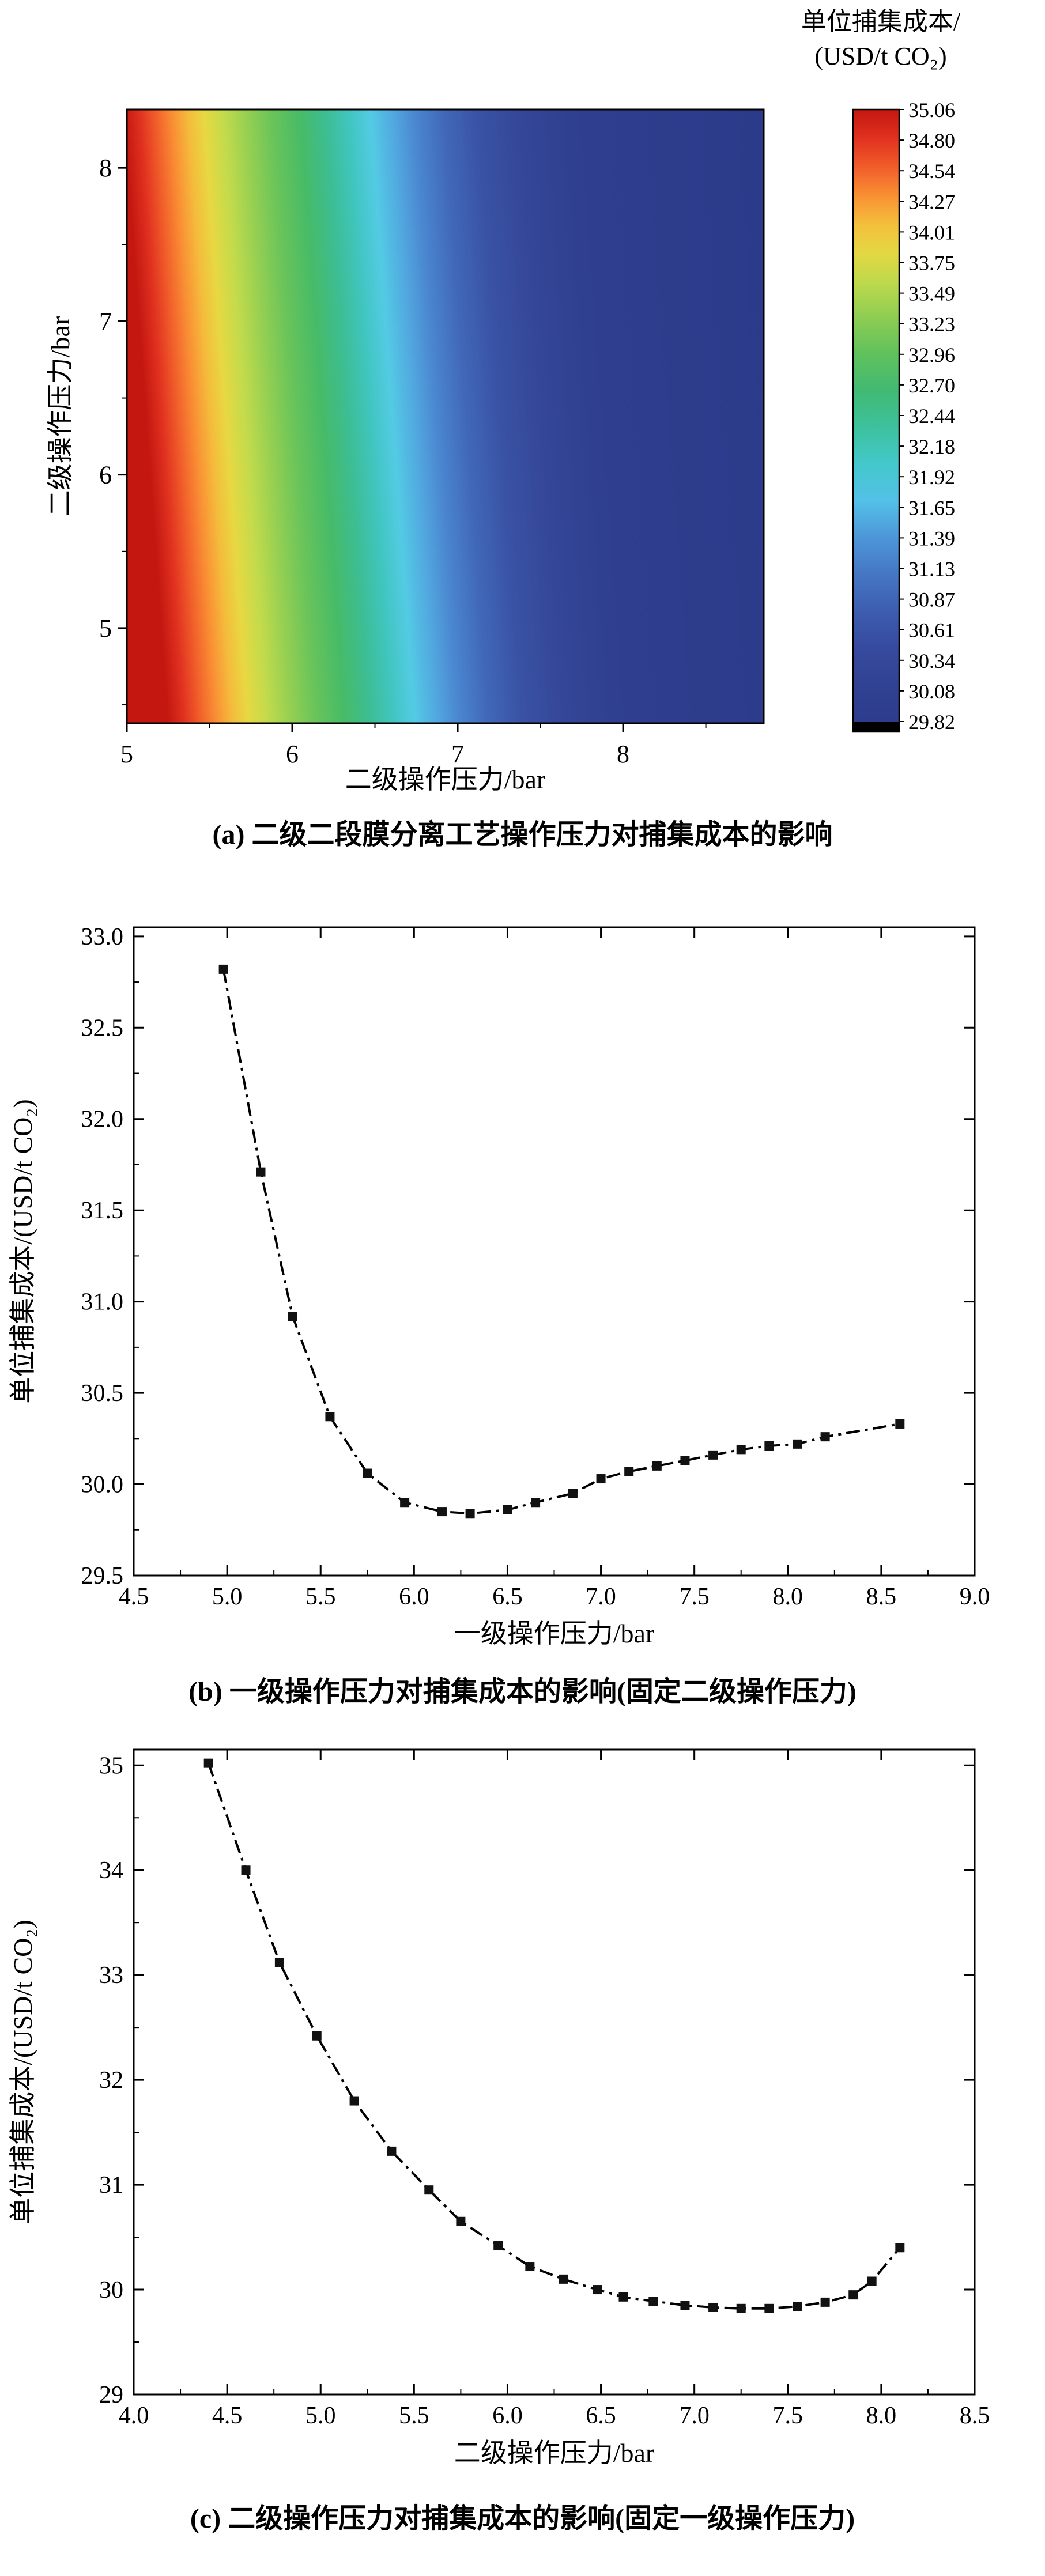 The height and width of the screenshot is (2576, 1045). Describe the element at coordinates (931, 630) in the screenshot. I see `svg-text: 30.61` at that location.